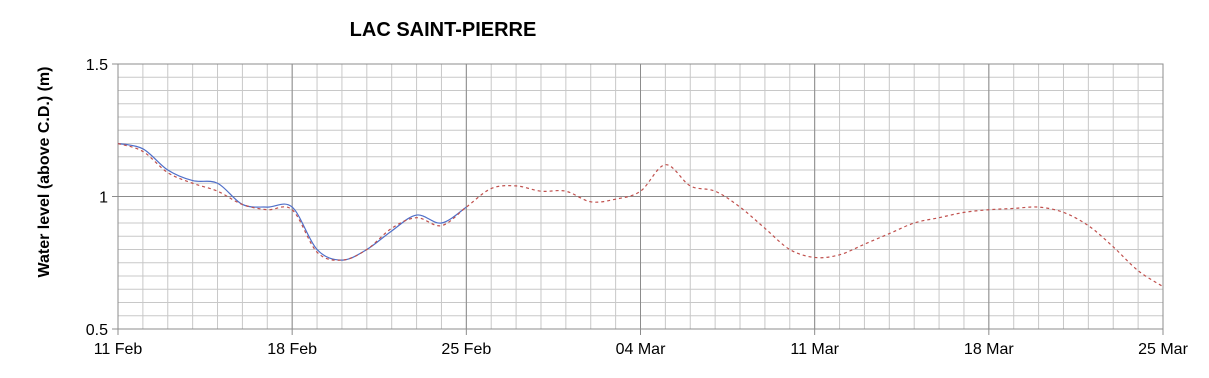 Image resolution: width=1209 pixels, height=378 pixels. What do you see at coordinates (118, 349) in the screenshot?
I see `x-tick-label: 11 Feb` at bounding box center [118, 349].